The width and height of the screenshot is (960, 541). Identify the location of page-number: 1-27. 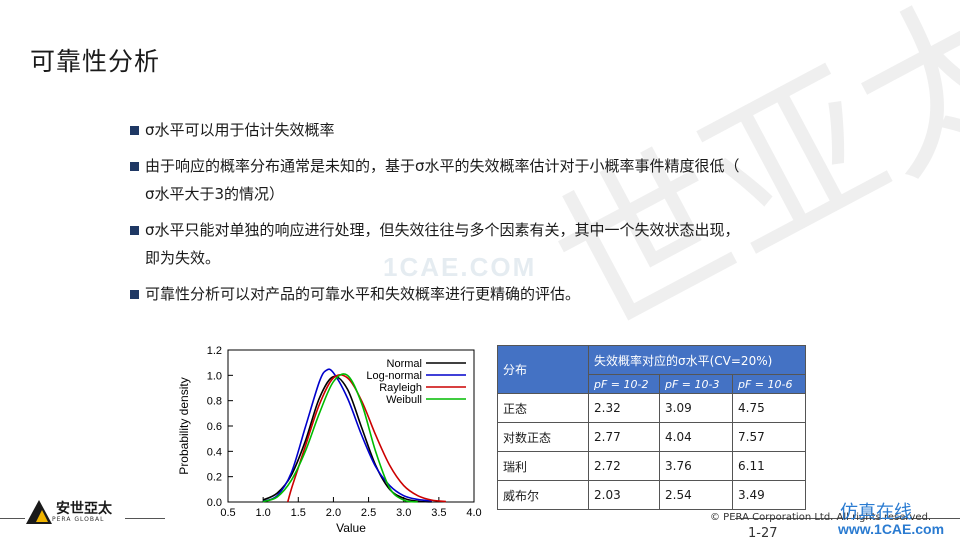
(763, 533).